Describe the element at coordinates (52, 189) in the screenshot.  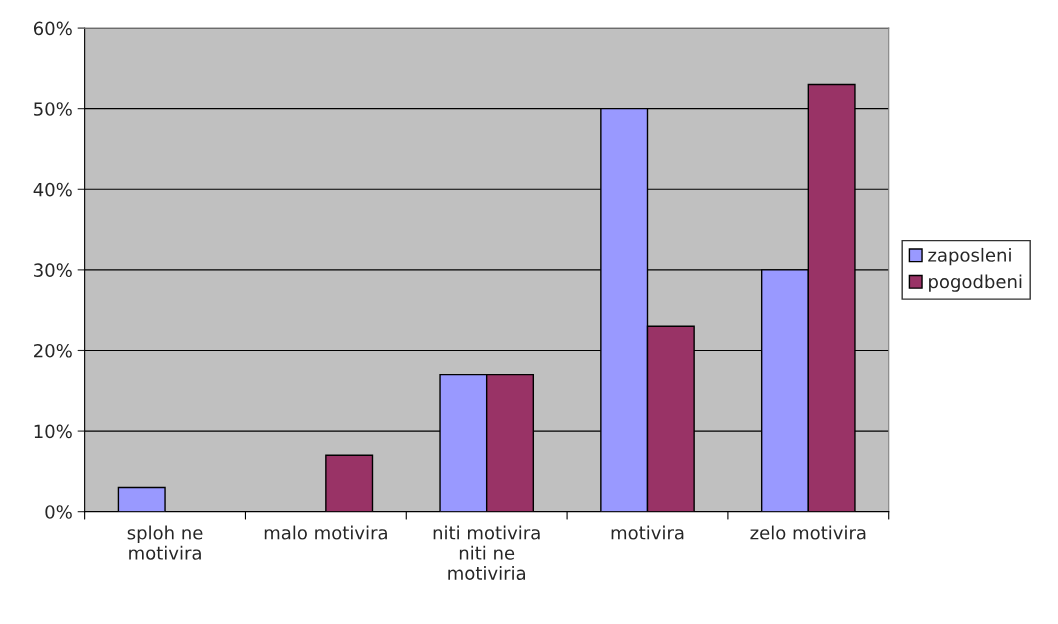
I see `y-tick-label: 40%` at that location.